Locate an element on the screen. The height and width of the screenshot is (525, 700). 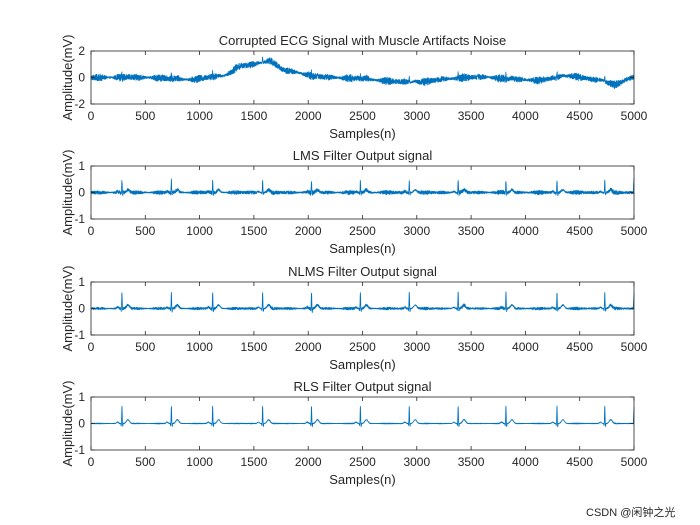
subplot-title: LMS Filter Output signal is located at coordinates (363, 155).